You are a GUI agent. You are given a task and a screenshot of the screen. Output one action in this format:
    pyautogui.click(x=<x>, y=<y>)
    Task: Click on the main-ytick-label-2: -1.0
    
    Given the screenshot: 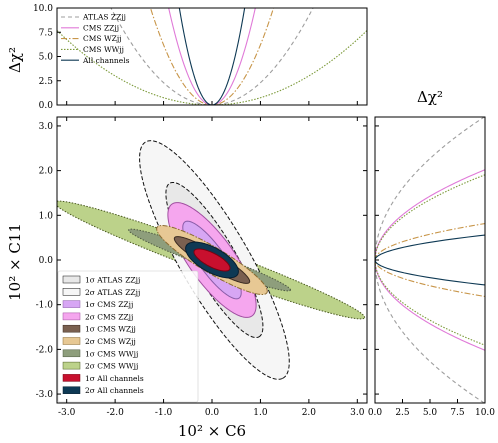 What is the action you would take?
    pyautogui.click(x=45, y=306)
    